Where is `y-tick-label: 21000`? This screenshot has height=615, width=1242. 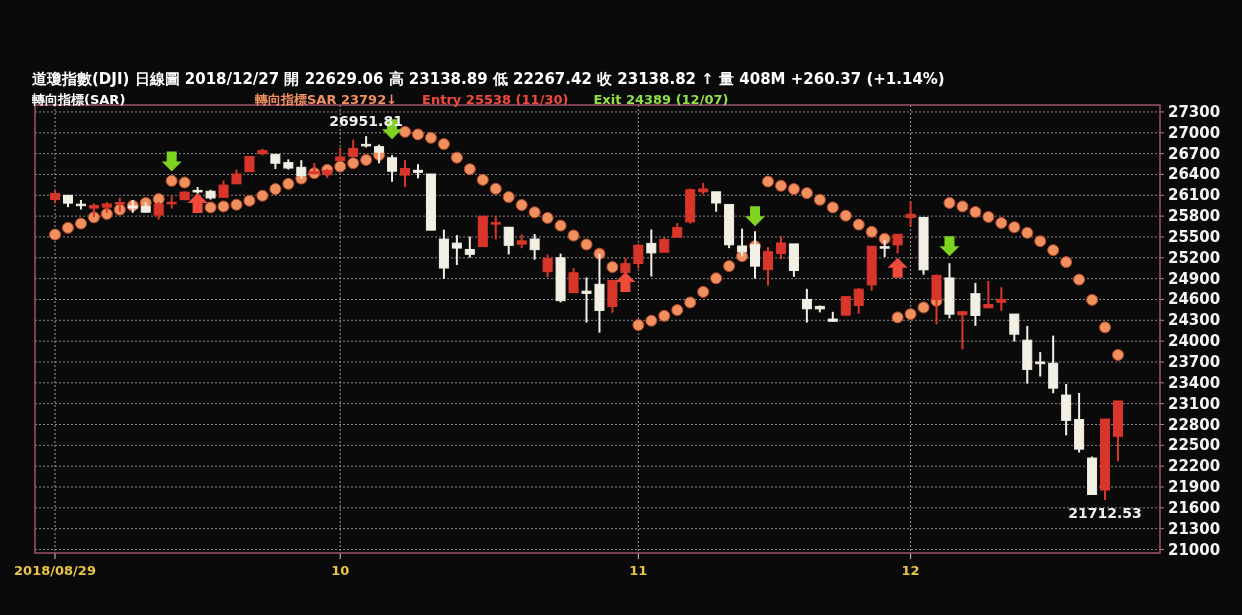 y-tick-label: 21000 is located at coordinates (1194, 549).